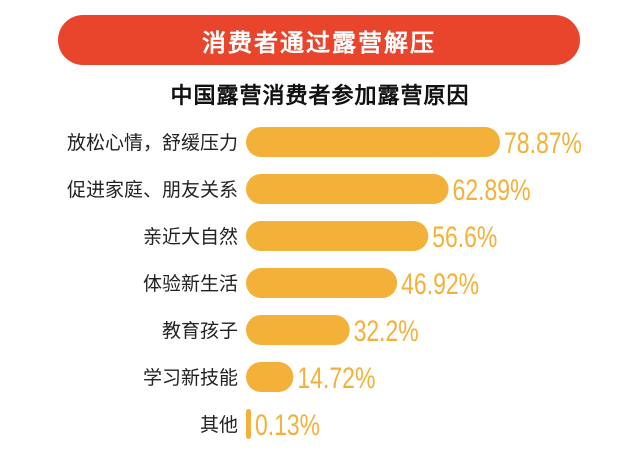  What do you see at coordinates (219, 425) in the screenshot?
I see `category-label: 其他` at bounding box center [219, 425].